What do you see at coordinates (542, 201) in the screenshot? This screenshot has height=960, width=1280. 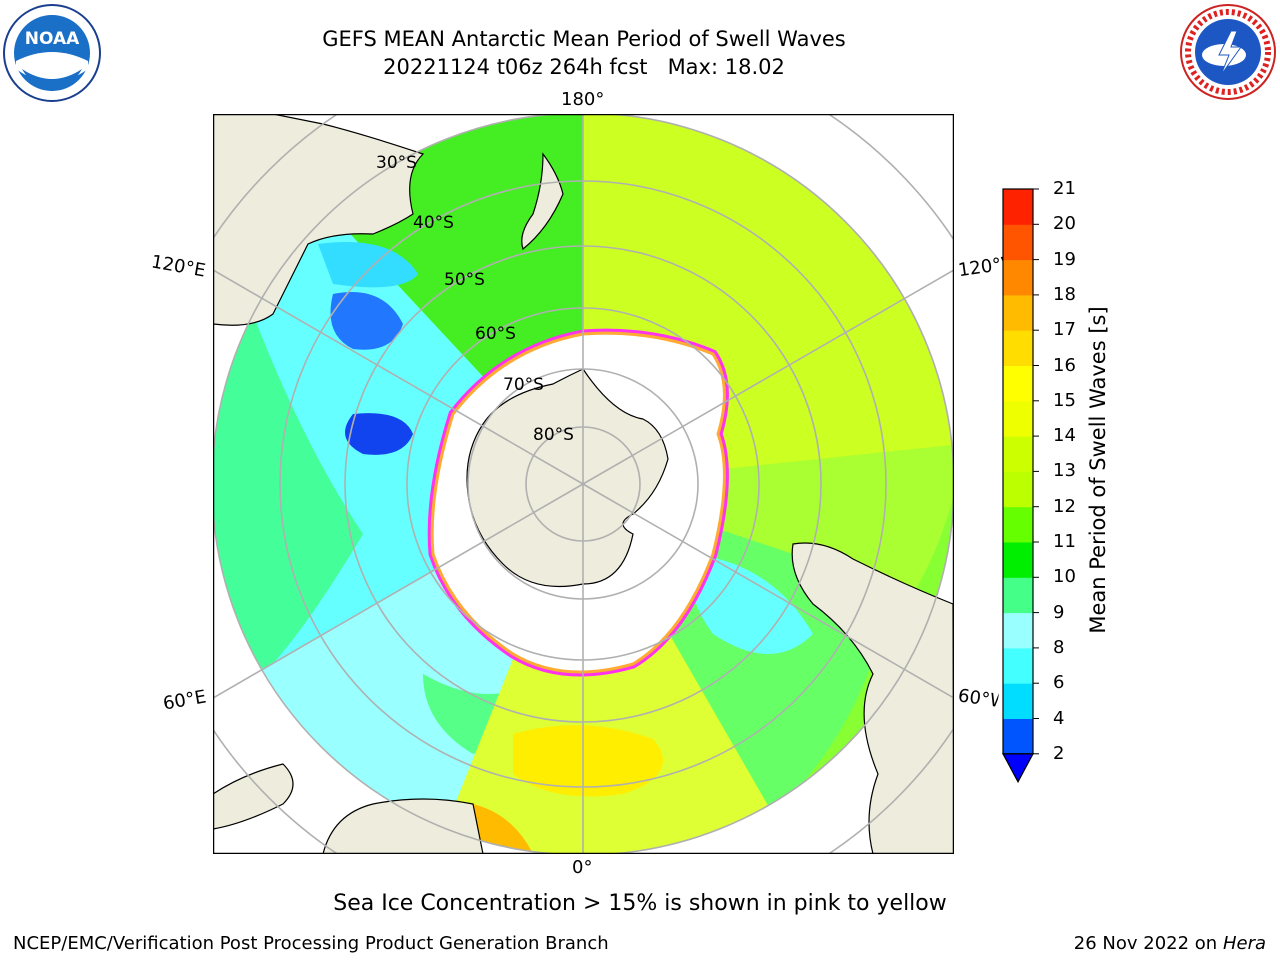 I see `new-zealand-landmass` at bounding box center [542, 201].